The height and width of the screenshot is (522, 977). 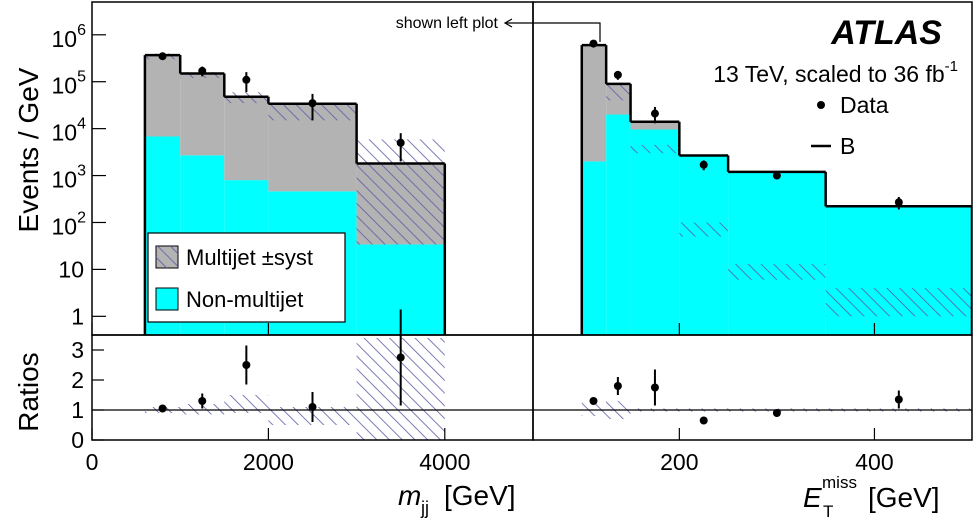 I want to click on legend: Multijet ±syst Non-multijet, so click(x=246, y=277).